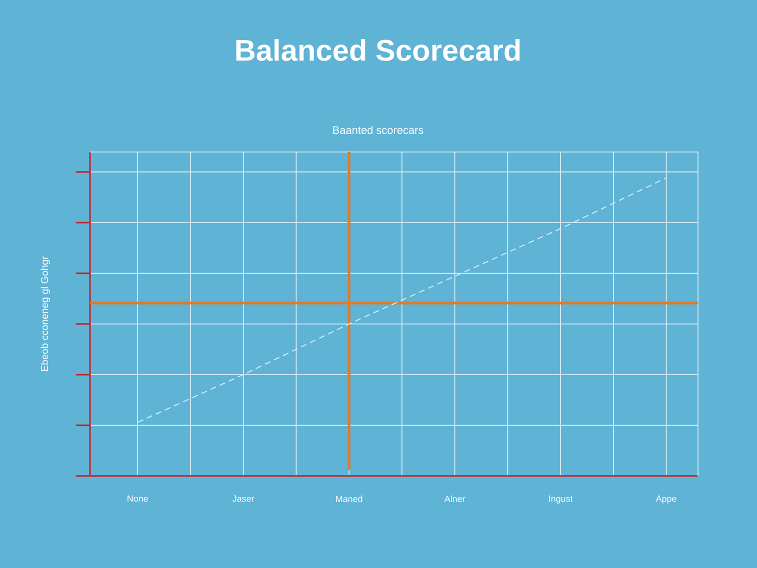  Describe the element at coordinates (243, 499) in the screenshot. I see `x-tick-label: Jaser` at that location.